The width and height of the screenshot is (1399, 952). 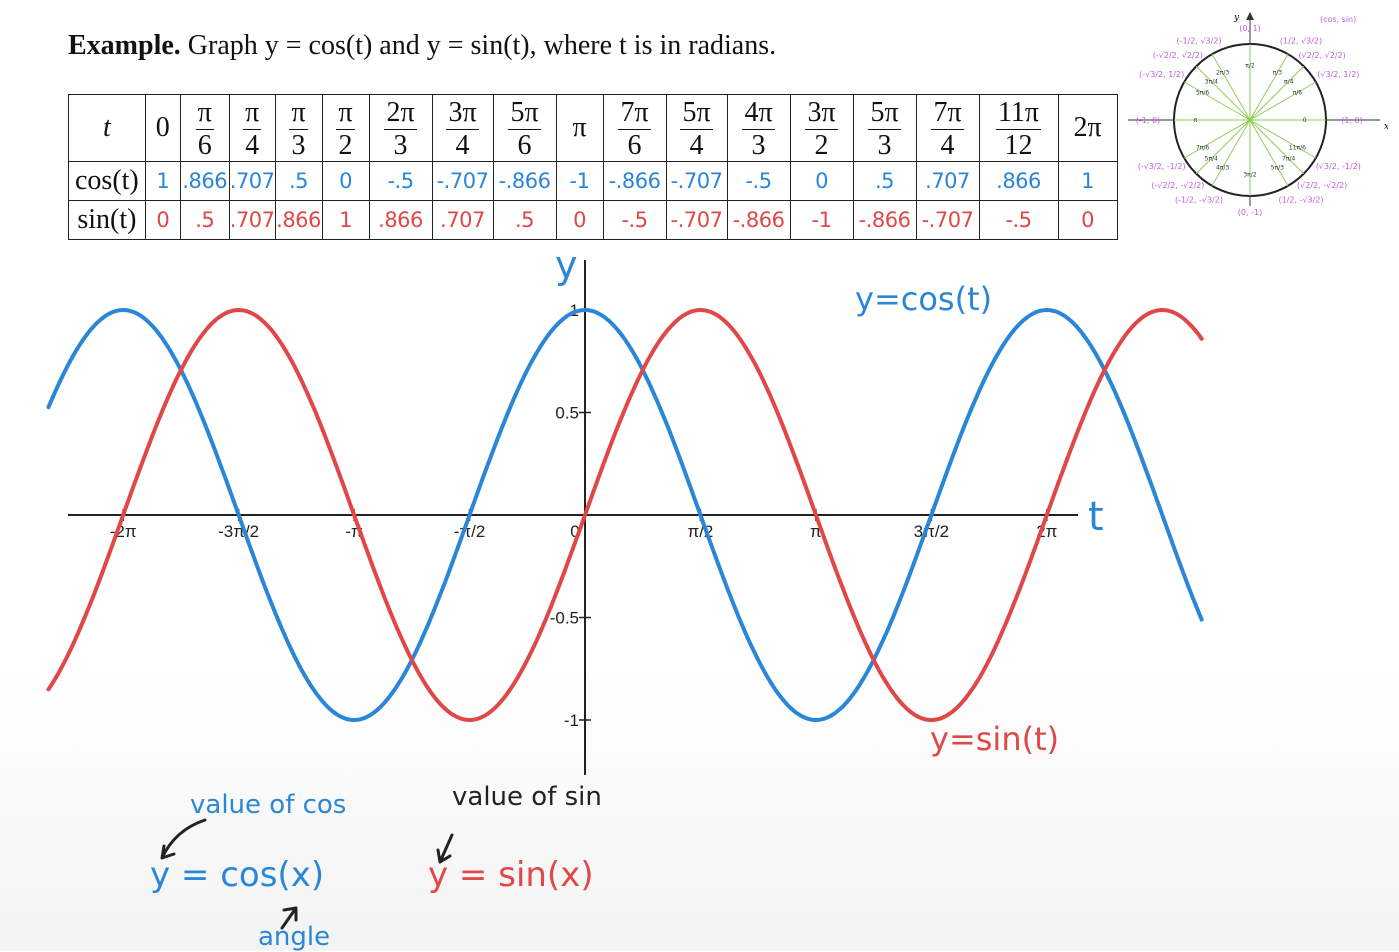 What do you see at coordinates (345, 220) in the screenshot?
I see `sin-value-cell: 1` at bounding box center [345, 220].